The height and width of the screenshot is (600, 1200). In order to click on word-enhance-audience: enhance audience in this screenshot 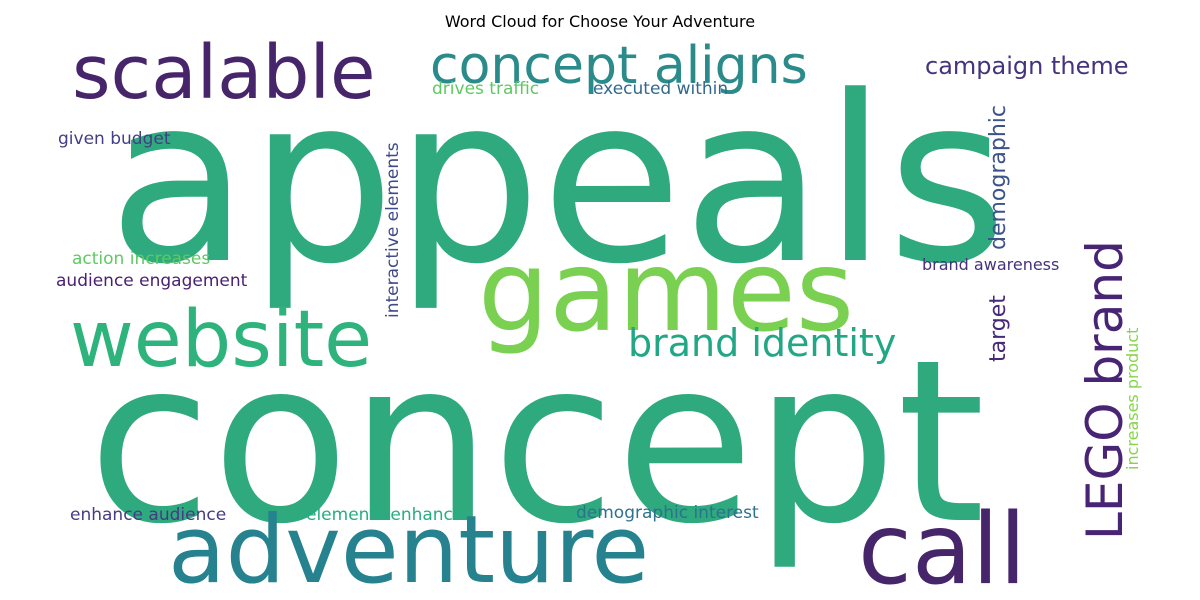, I will do `click(148, 515)`.